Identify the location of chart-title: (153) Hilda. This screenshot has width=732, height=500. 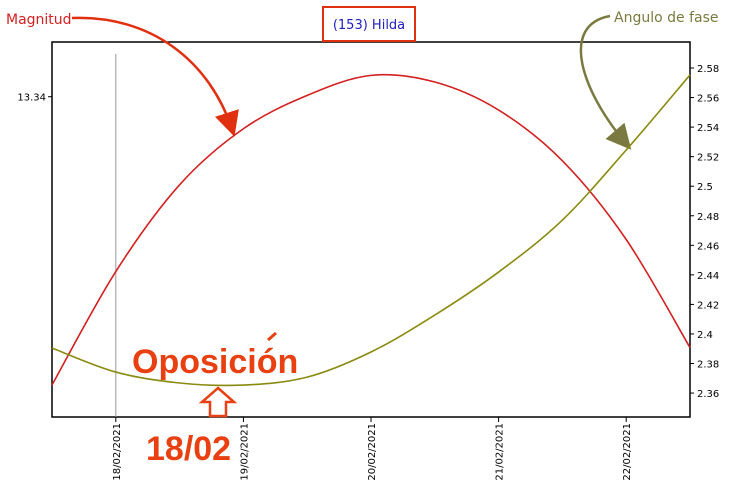
(369, 25).